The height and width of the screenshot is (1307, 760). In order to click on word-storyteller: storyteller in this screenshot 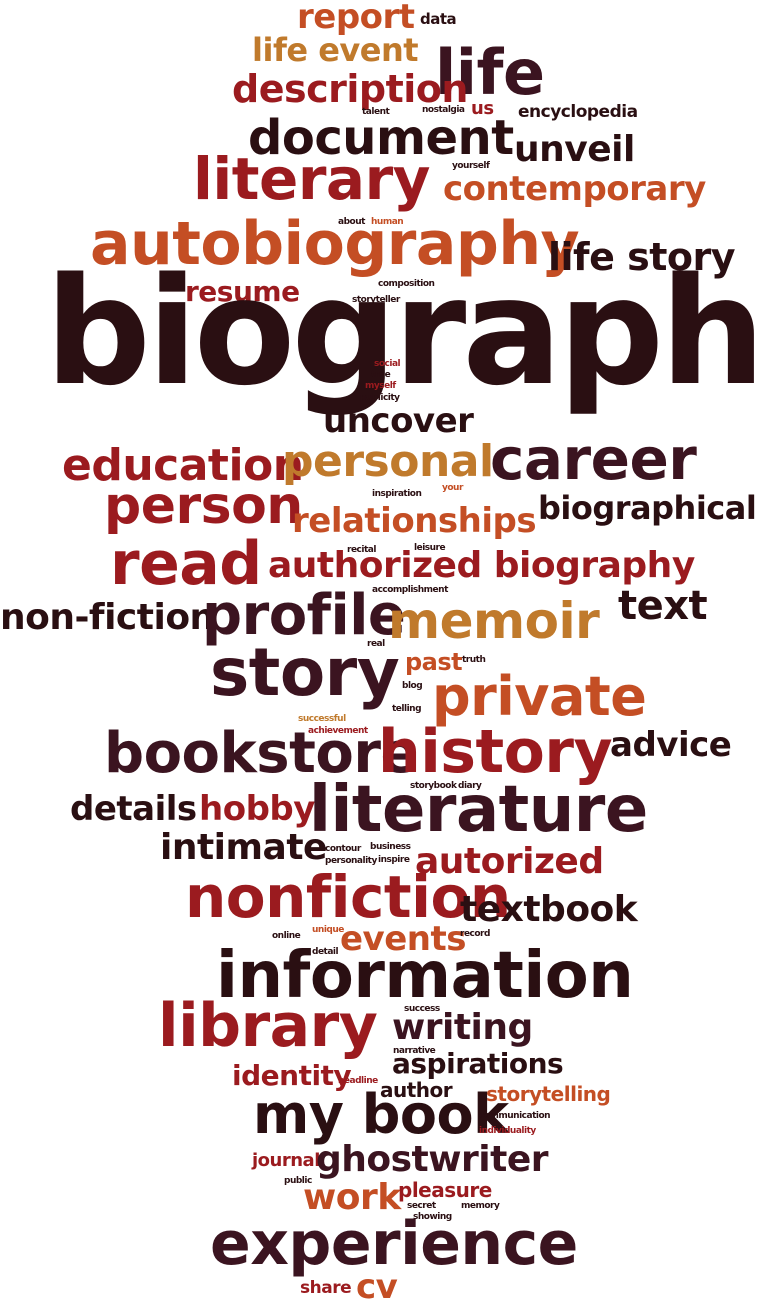, I will do `click(376, 300)`.